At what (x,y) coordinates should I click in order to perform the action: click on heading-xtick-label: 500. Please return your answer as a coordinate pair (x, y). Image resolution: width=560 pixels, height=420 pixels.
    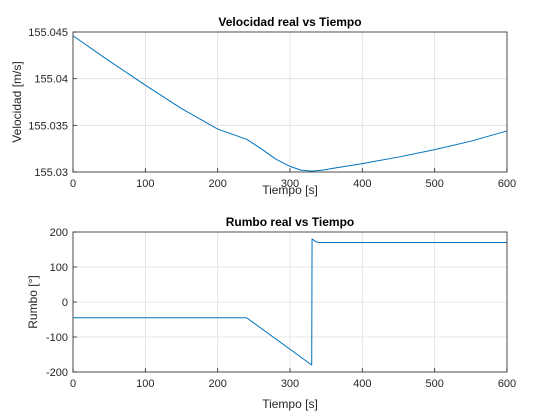
    Looking at the image, I should click on (434, 384).